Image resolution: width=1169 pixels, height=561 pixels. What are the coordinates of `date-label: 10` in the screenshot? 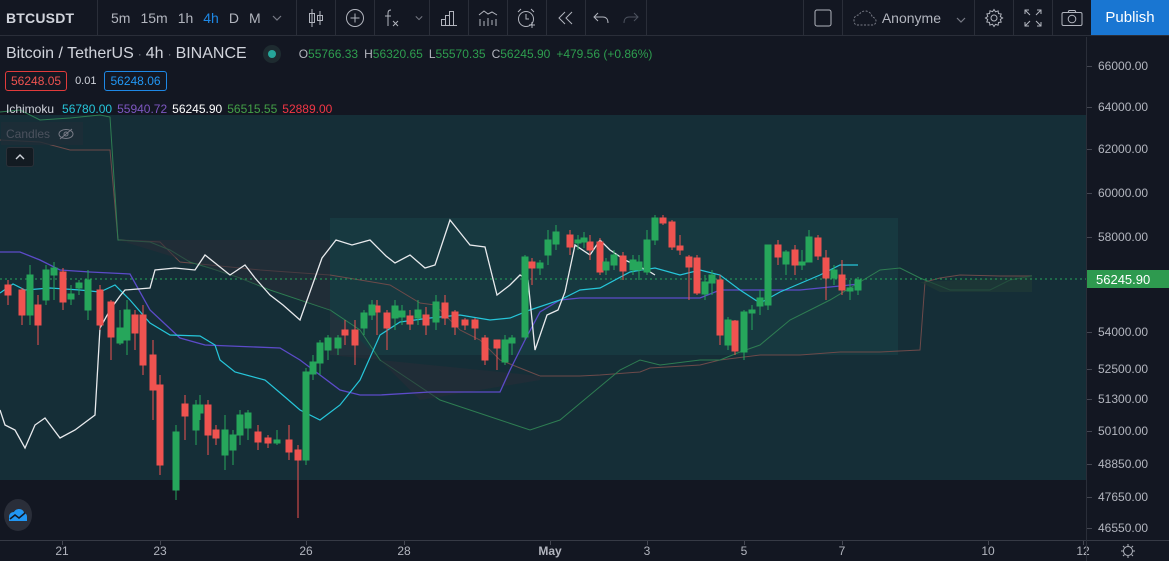 It's located at (988, 551).